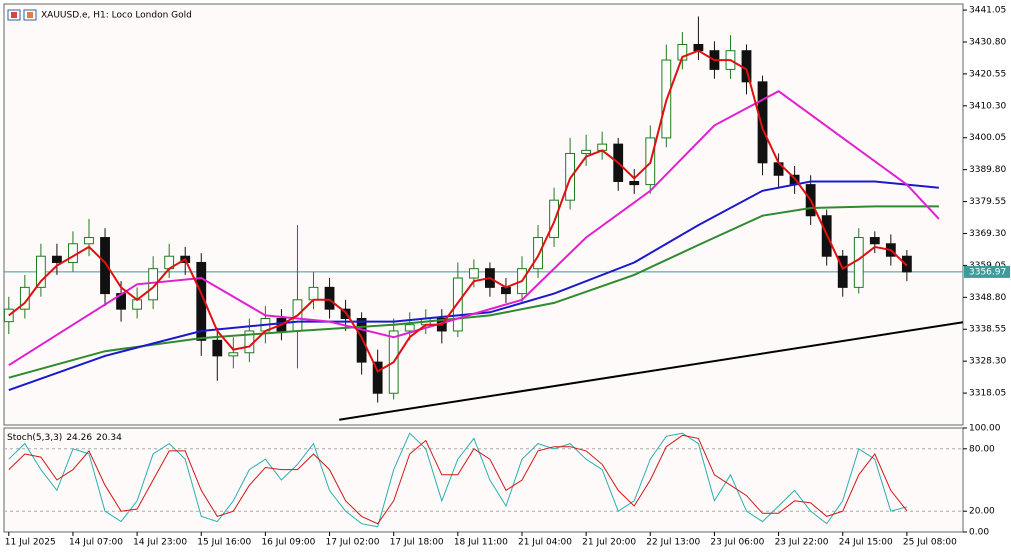 Image resolution: width=1011 pixels, height=553 pixels. What do you see at coordinates (987, 11) in the screenshot?
I see `y-tick-label: 3441.05` at bounding box center [987, 11].